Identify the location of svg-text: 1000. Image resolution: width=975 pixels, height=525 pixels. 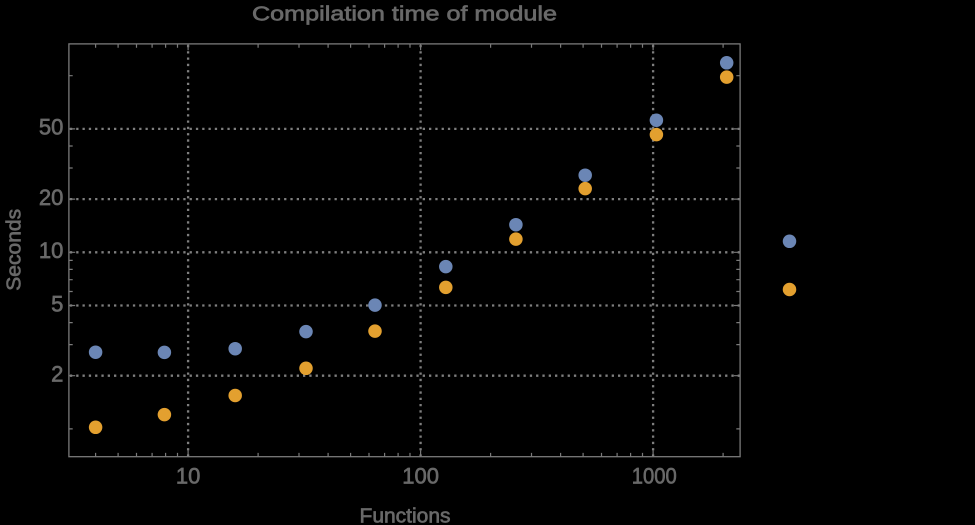
(654, 475).